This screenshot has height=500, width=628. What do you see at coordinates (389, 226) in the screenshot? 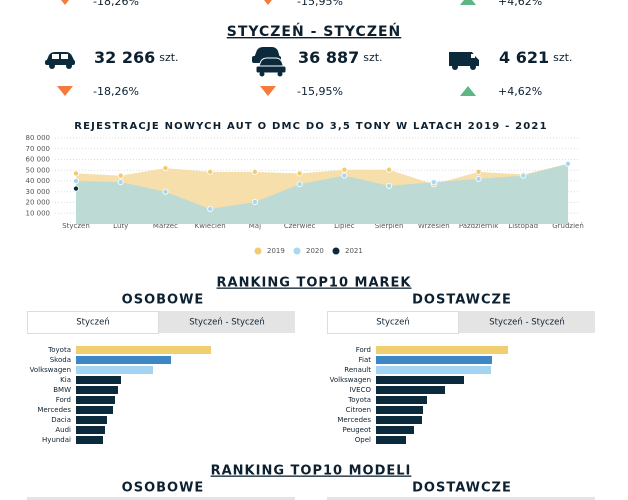
I see `x-tick-label: Sierpień` at bounding box center [389, 226].